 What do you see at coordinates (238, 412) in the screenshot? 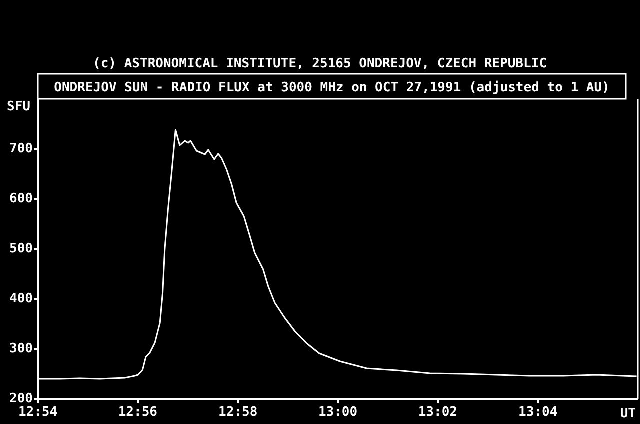
I see `x-tick-label: 12:58` at bounding box center [238, 412].